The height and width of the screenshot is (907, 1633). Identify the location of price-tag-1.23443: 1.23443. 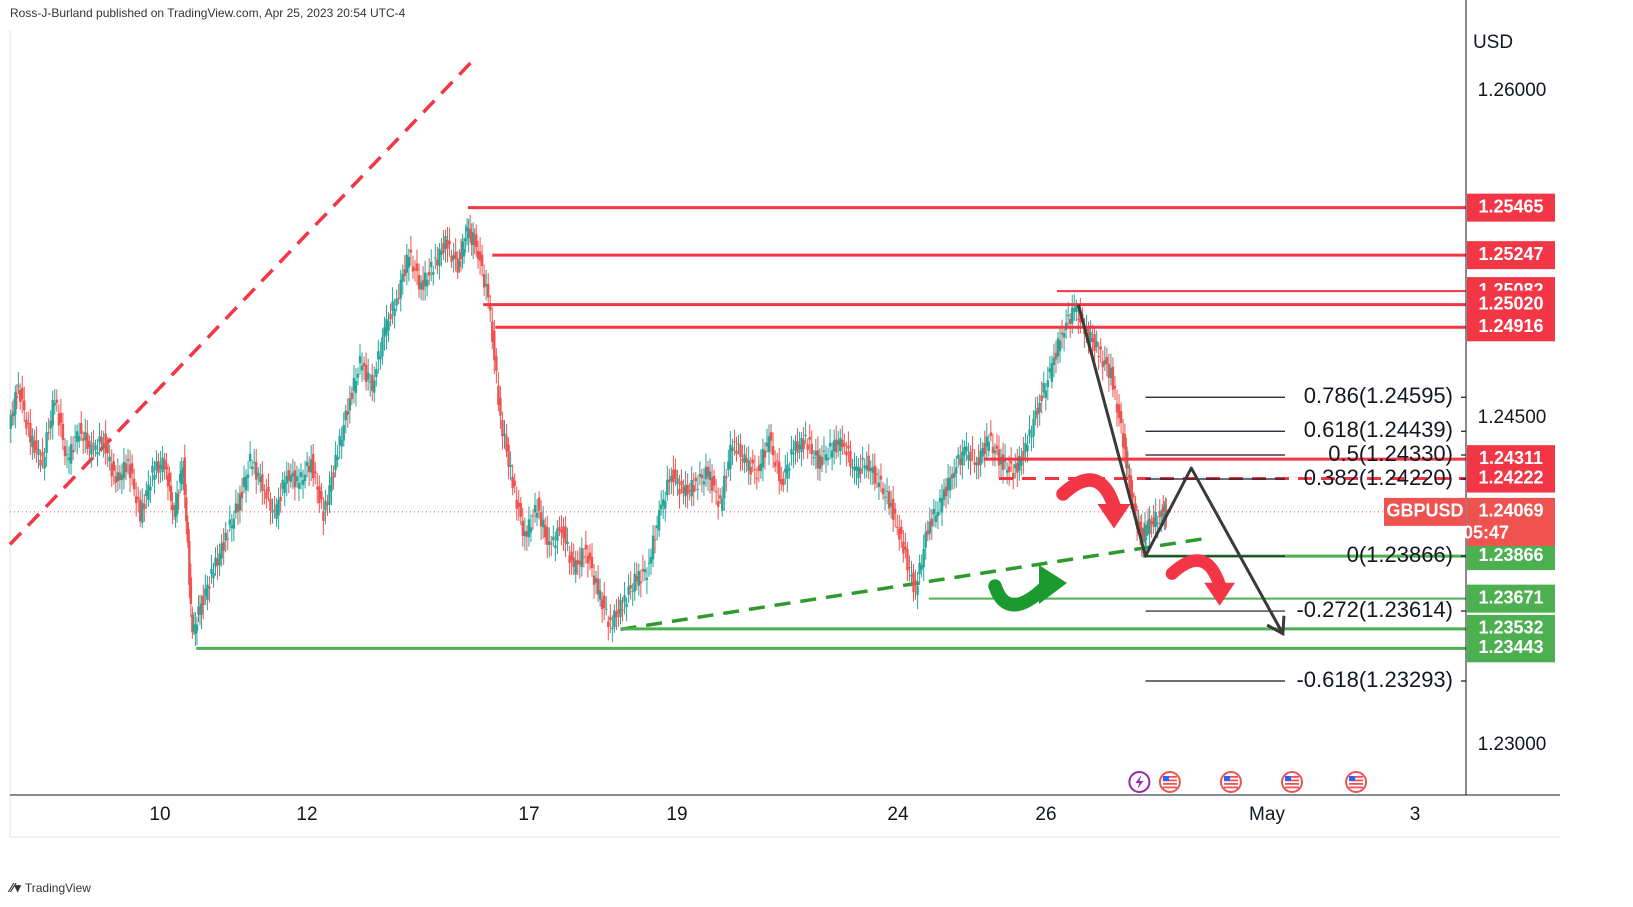
(1511, 648).